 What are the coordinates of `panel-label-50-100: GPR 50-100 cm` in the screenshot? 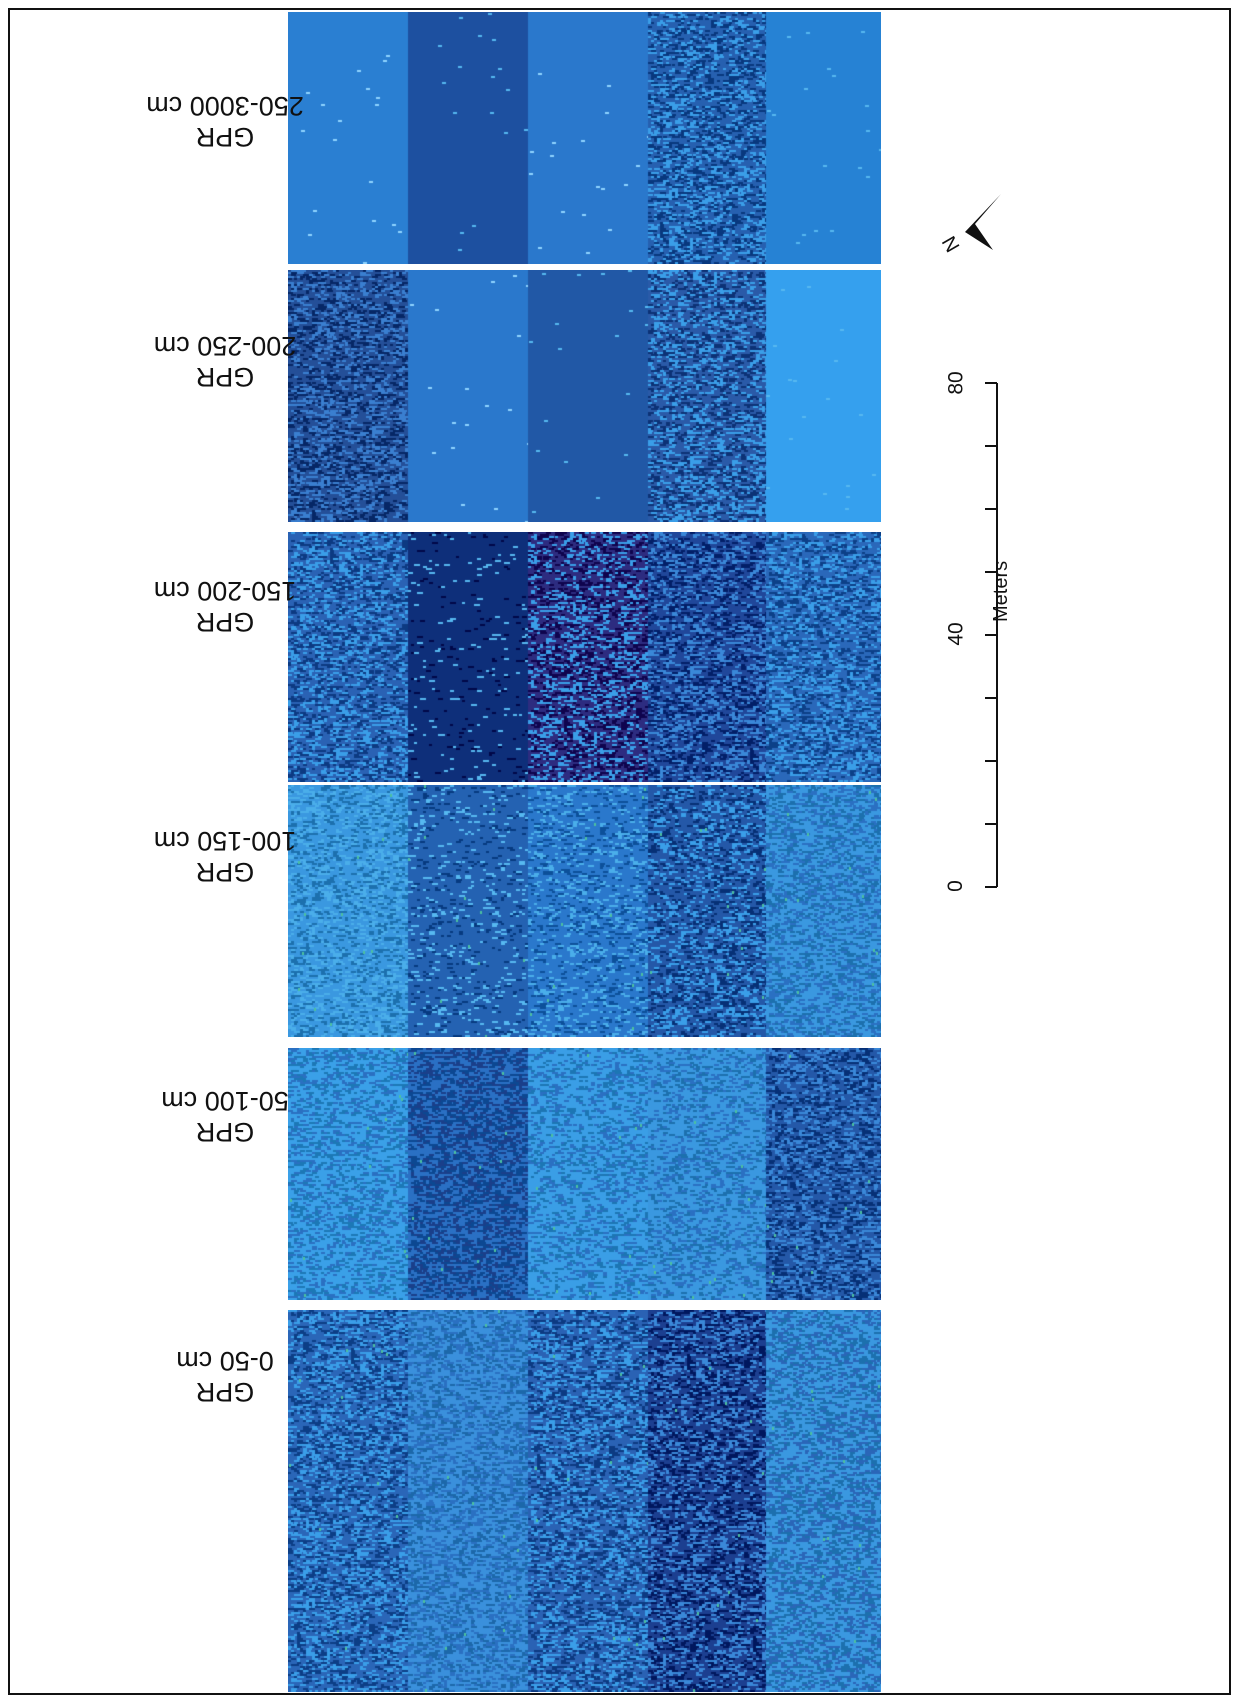 It's located at (225, 1116).